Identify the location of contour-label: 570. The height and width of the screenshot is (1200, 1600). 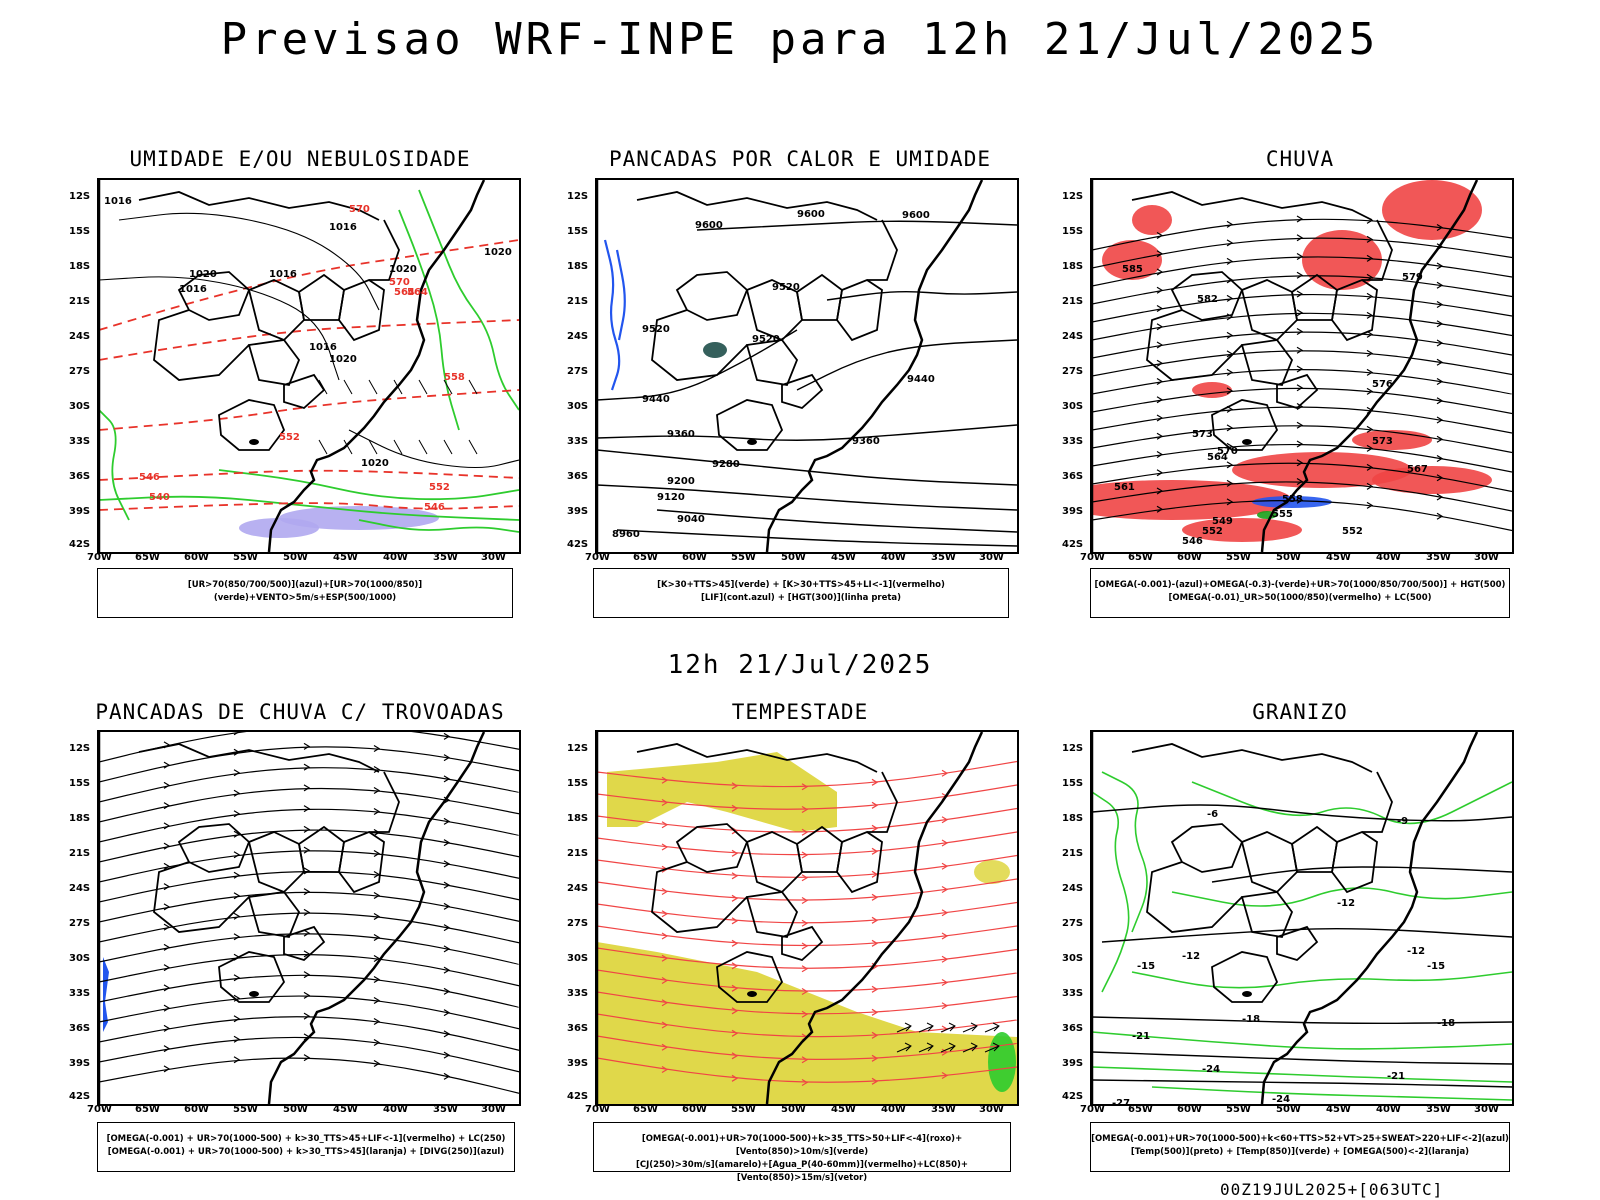
(359, 209).